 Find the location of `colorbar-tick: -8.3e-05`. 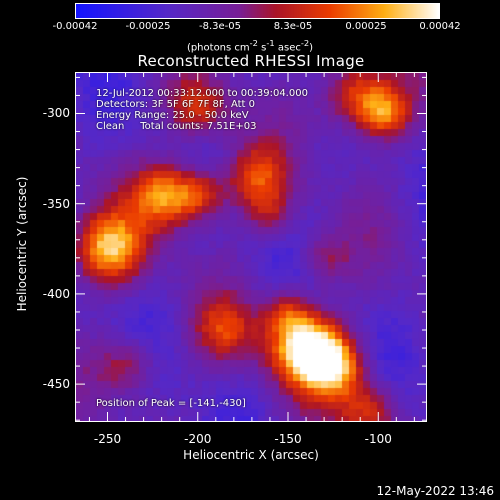

colorbar-tick: -8.3e-05 is located at coordinates (220, 26).